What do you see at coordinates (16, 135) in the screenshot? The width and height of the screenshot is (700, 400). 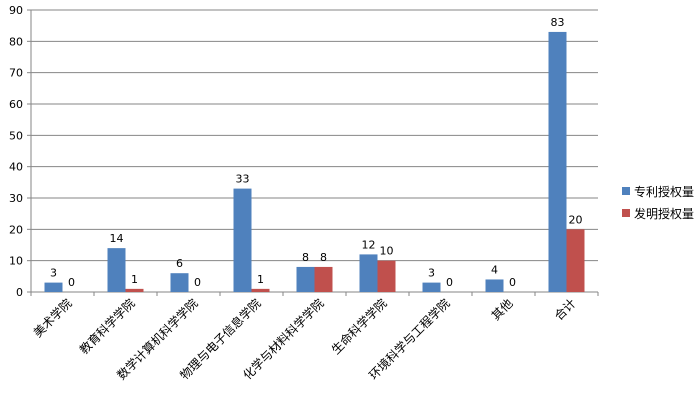 I see `y-tick-label-50: 50` at bounding box center [16, 135].